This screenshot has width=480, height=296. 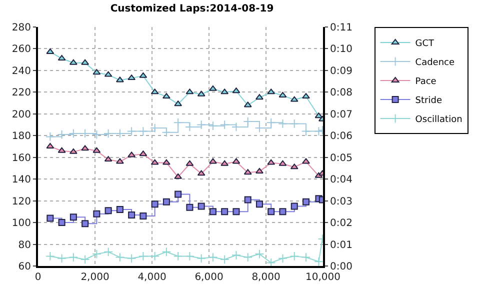 What do you see at coordinates (24, 245) in the screenshot?
I see `y-tick-label: 80` at bounding box center [24, 245].